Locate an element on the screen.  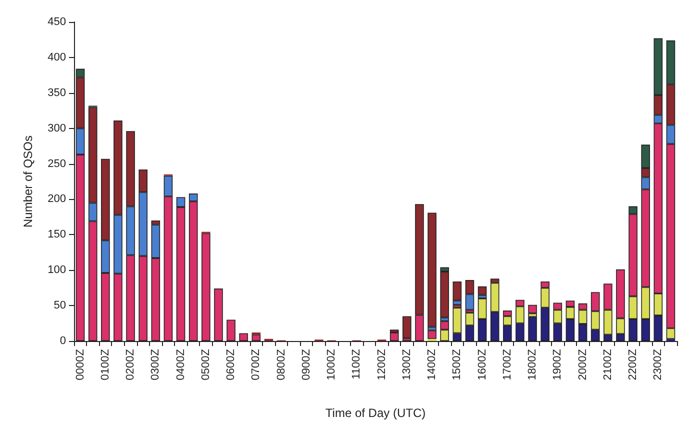
x-tick-label: 1000Z is located at coordinates (332, 364).